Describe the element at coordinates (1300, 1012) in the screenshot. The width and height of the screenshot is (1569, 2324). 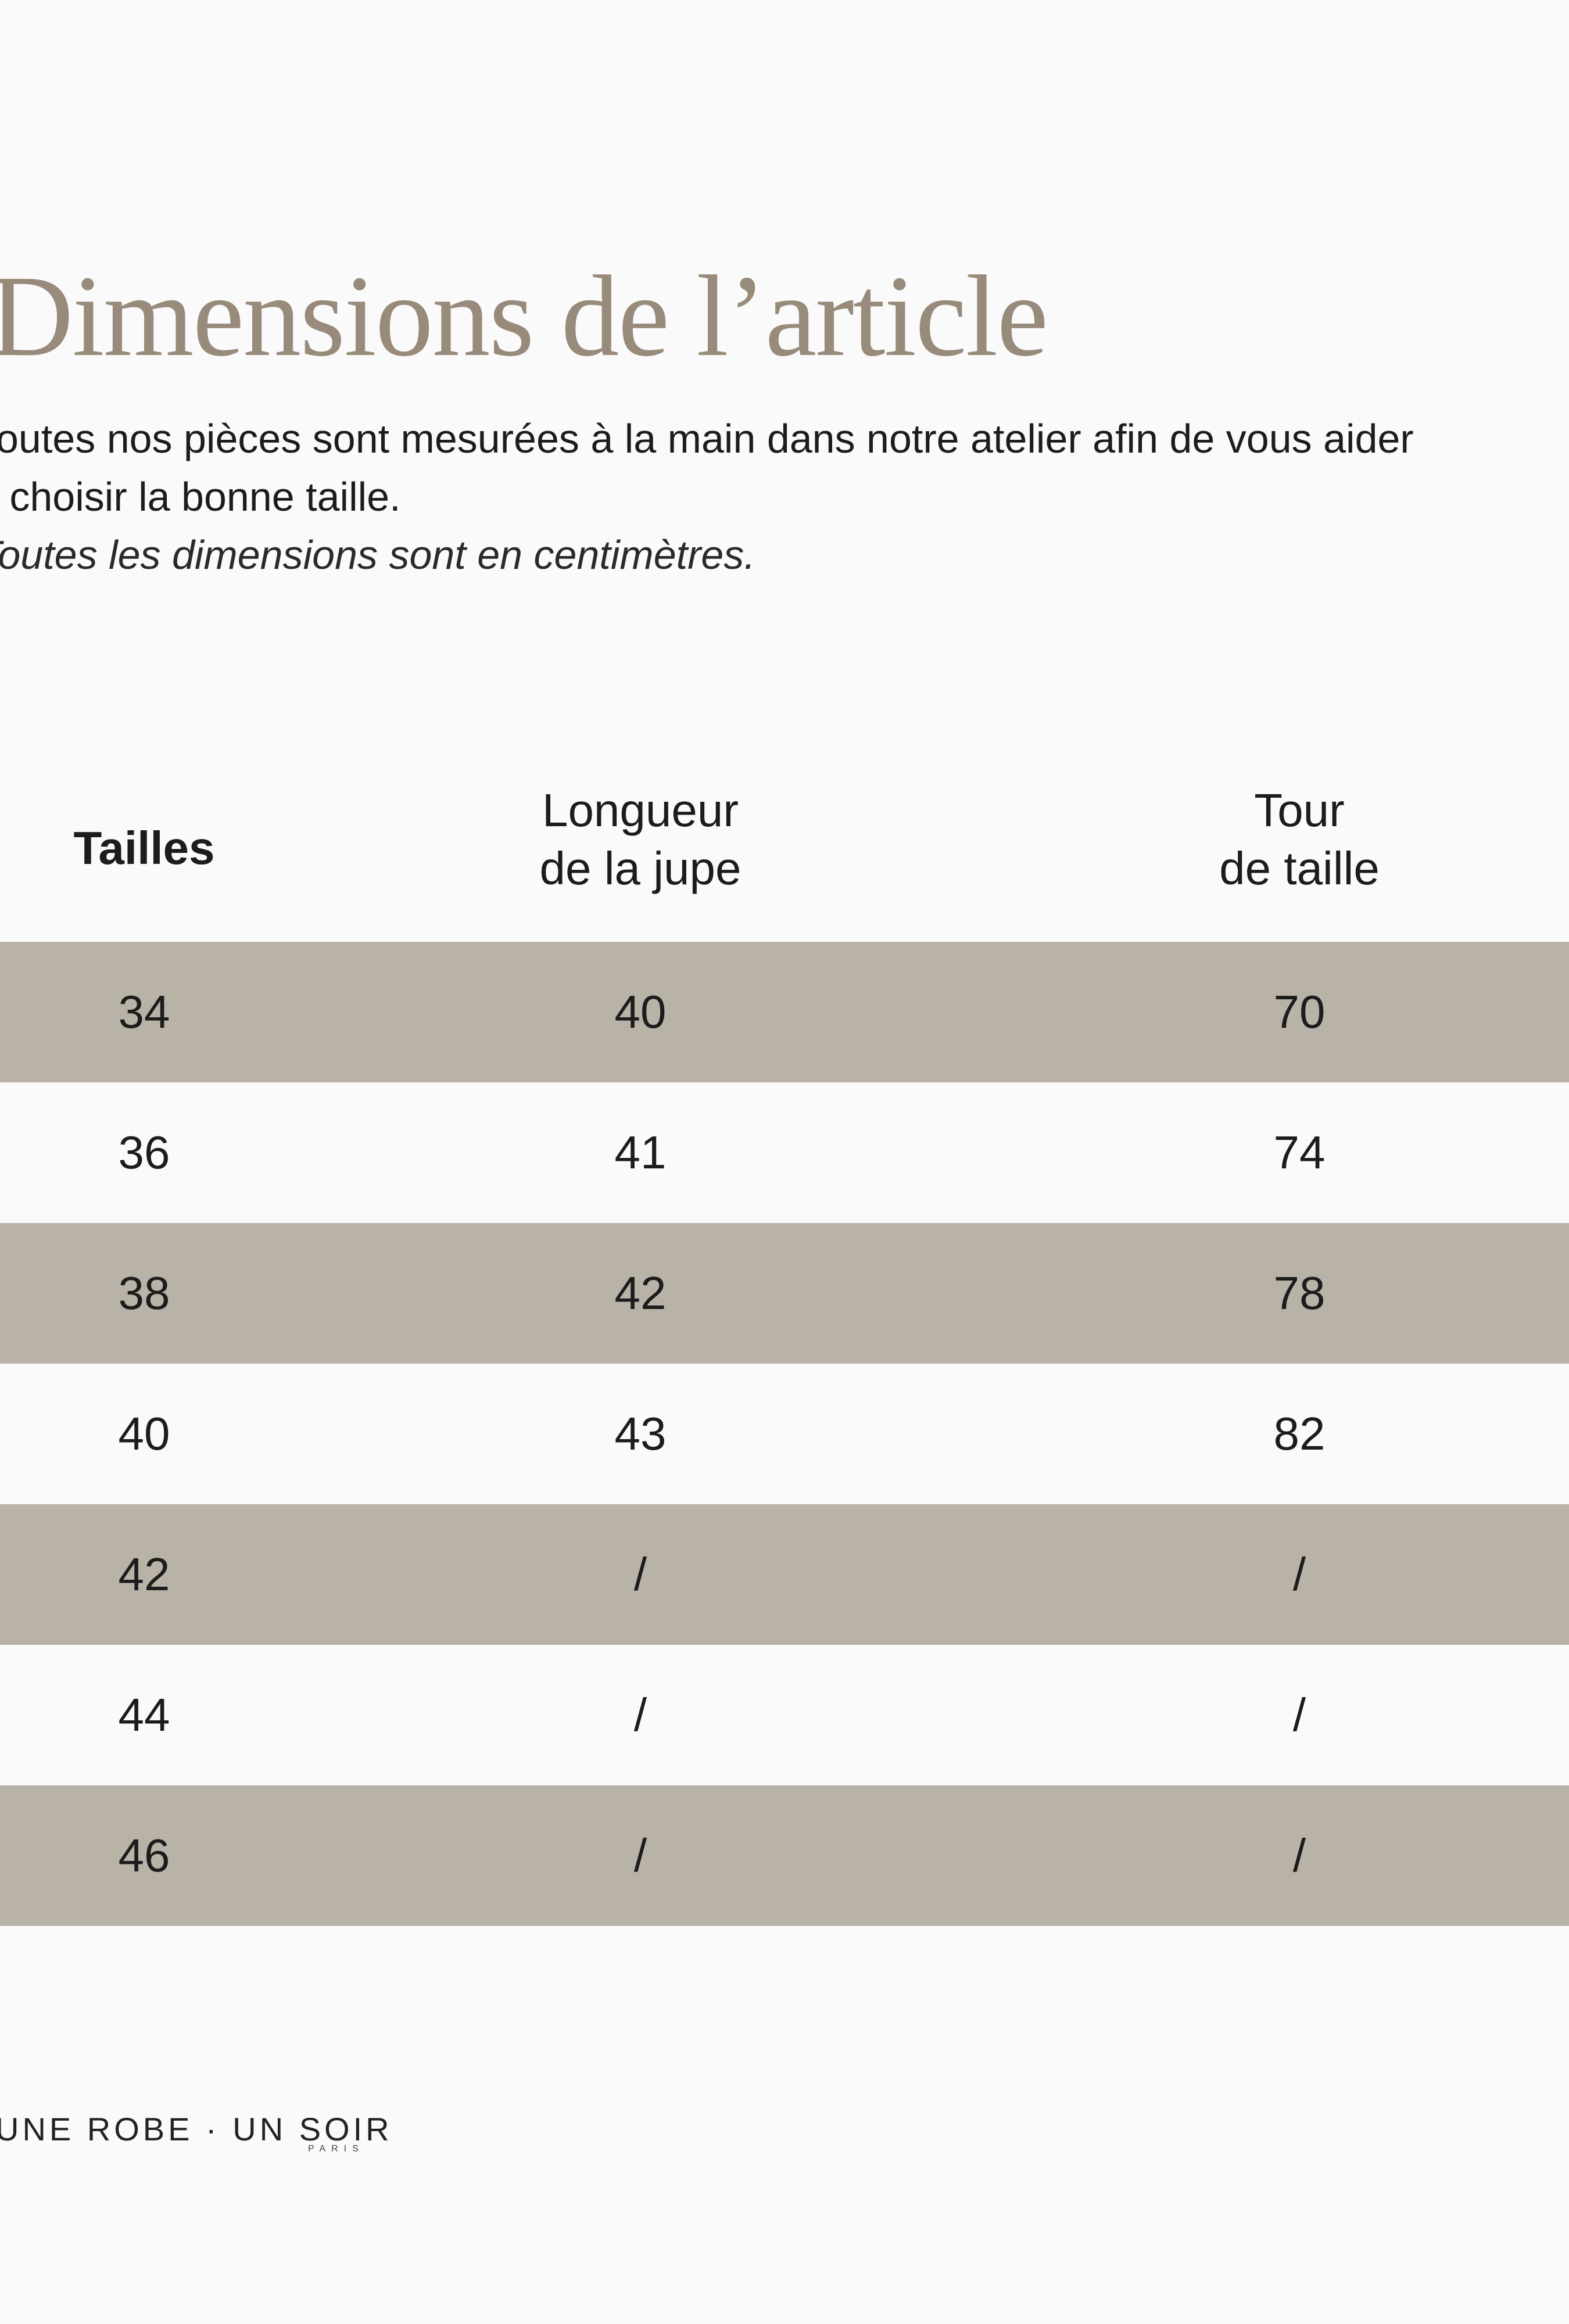
I see `table-cell: 70` at that location.